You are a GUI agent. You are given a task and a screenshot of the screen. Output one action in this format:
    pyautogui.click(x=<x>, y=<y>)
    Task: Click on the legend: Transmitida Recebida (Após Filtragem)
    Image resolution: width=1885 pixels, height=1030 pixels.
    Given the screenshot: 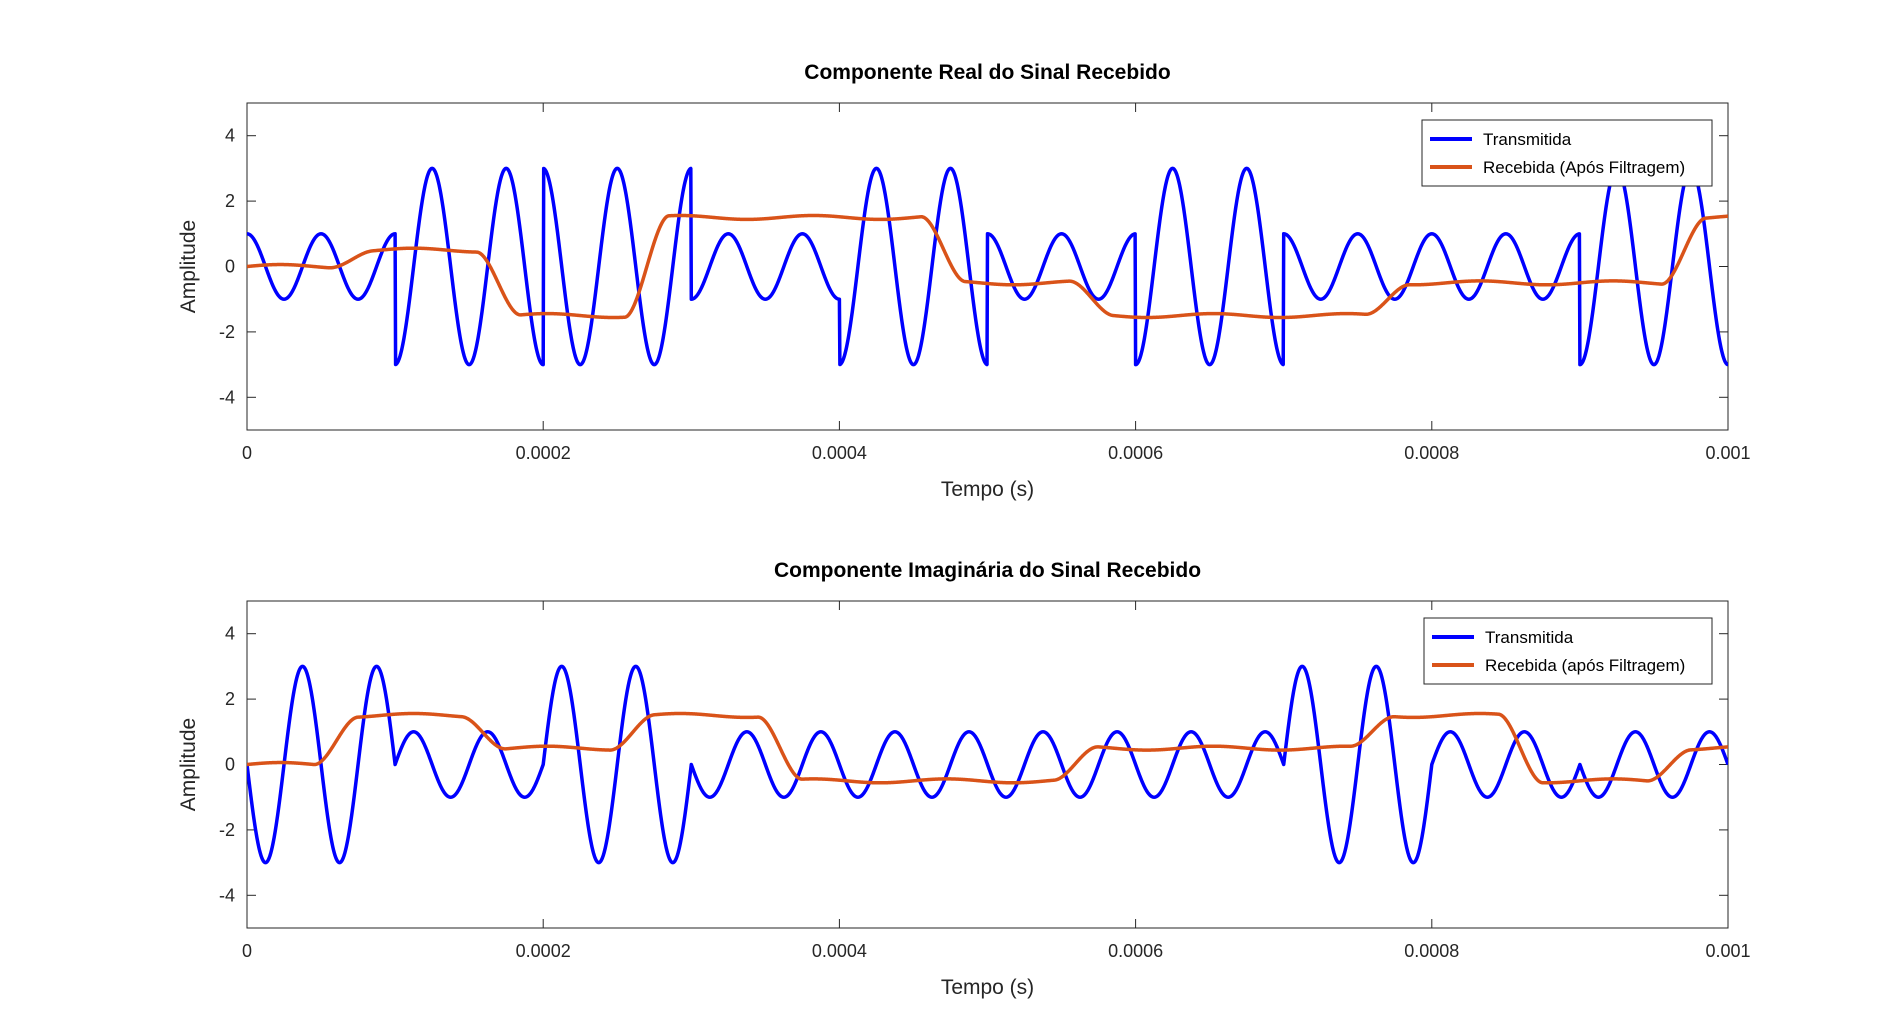 What is the action you would take?
    pyautogui.click(x=1567, y=153)
    